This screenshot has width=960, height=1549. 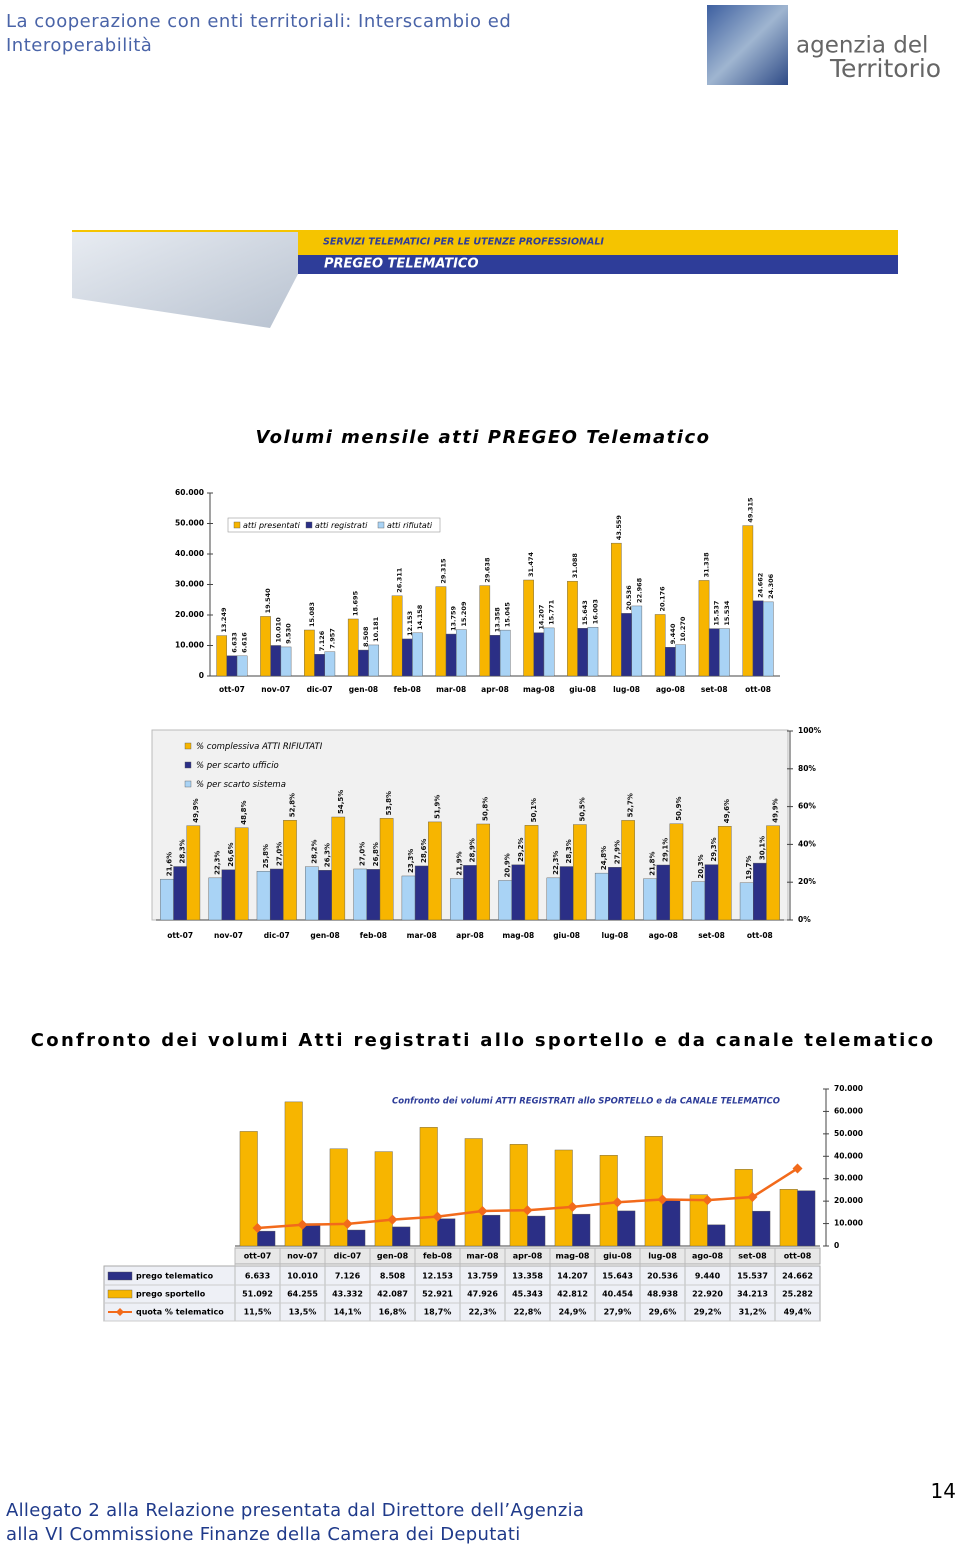 What do you see at coordinates (302, 1256) in the screenshot?
I see `x-tick-label: nov-07` at bounding box center [302, 1256].